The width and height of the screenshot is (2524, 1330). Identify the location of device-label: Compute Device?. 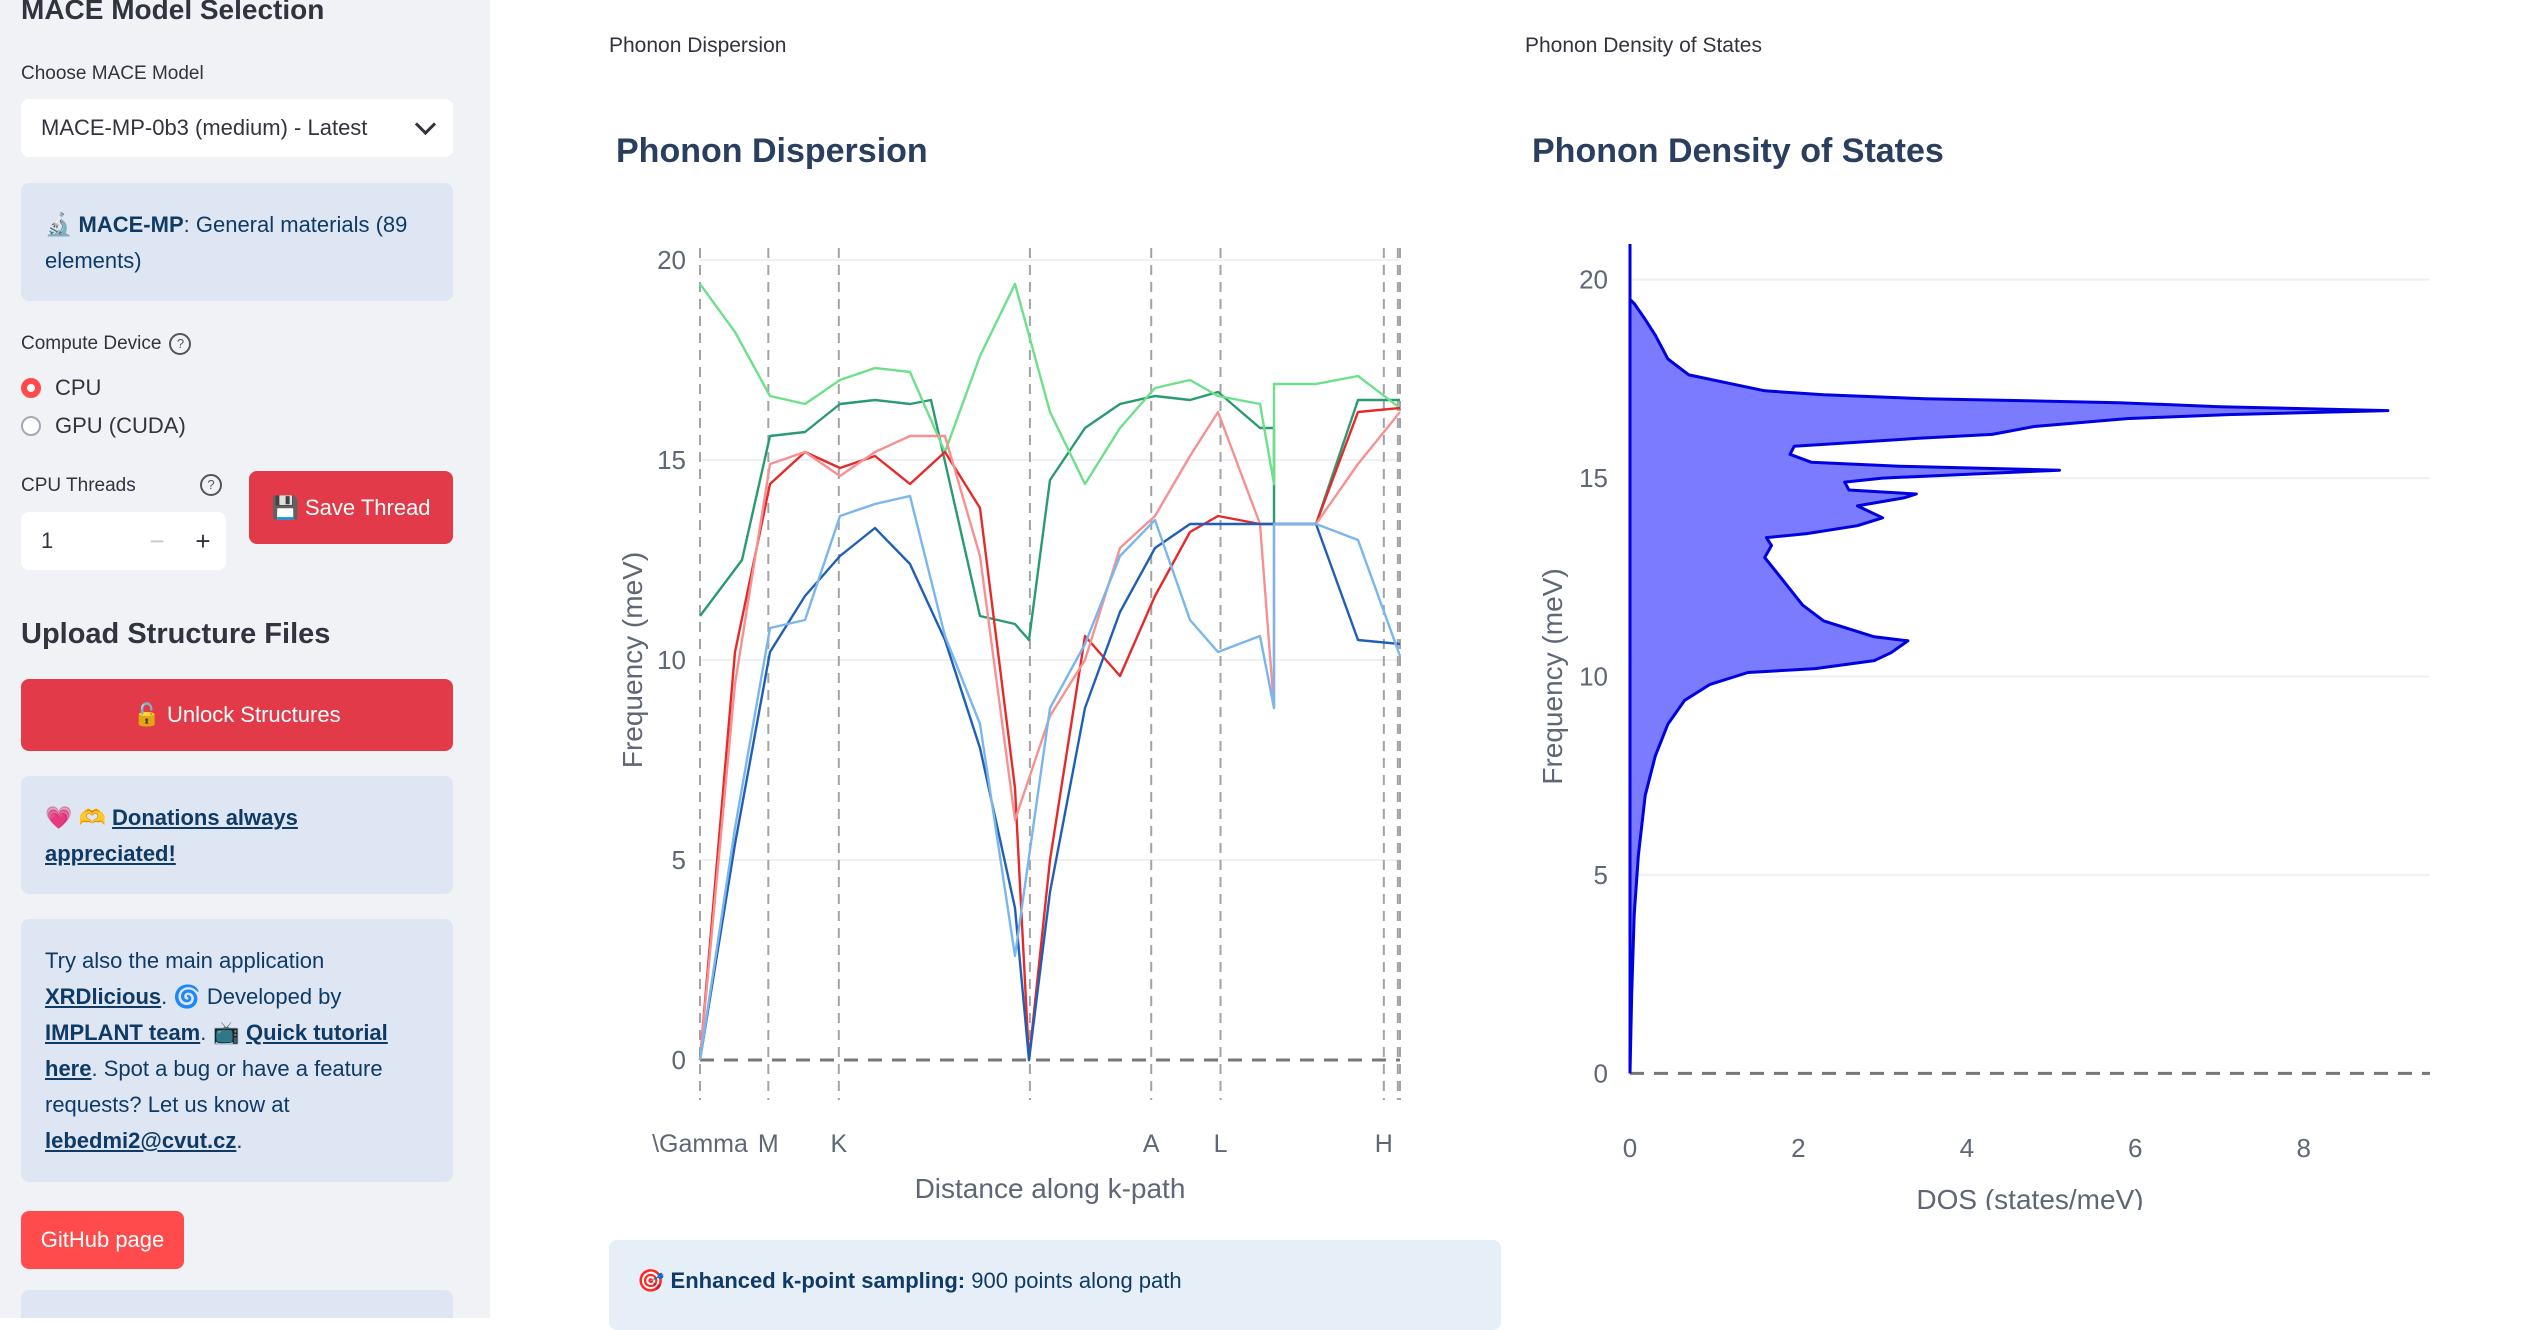
(106, 344).